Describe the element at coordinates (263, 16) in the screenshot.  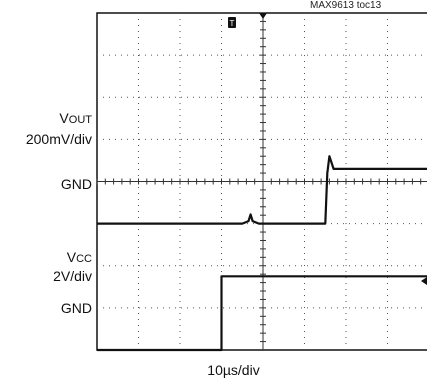
I see `trigger-position-icon` at that location.